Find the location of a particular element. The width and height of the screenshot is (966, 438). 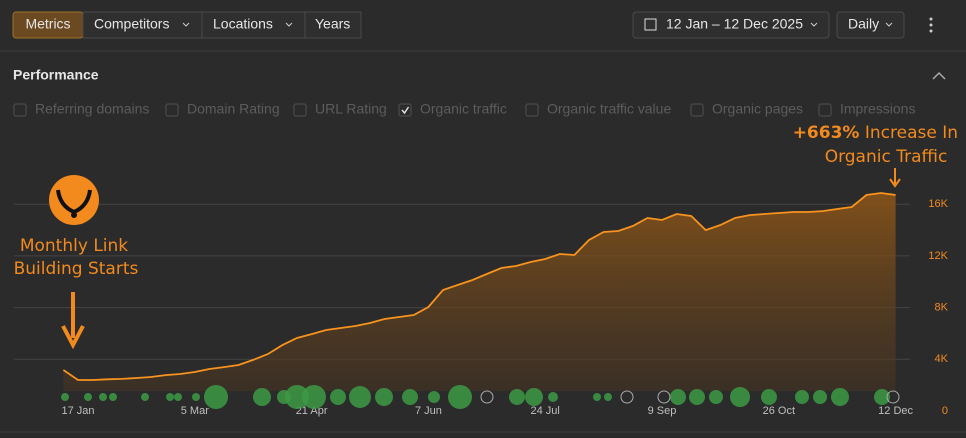

checkbox-label: Organic traffic value is located at coordinates (609, 109).